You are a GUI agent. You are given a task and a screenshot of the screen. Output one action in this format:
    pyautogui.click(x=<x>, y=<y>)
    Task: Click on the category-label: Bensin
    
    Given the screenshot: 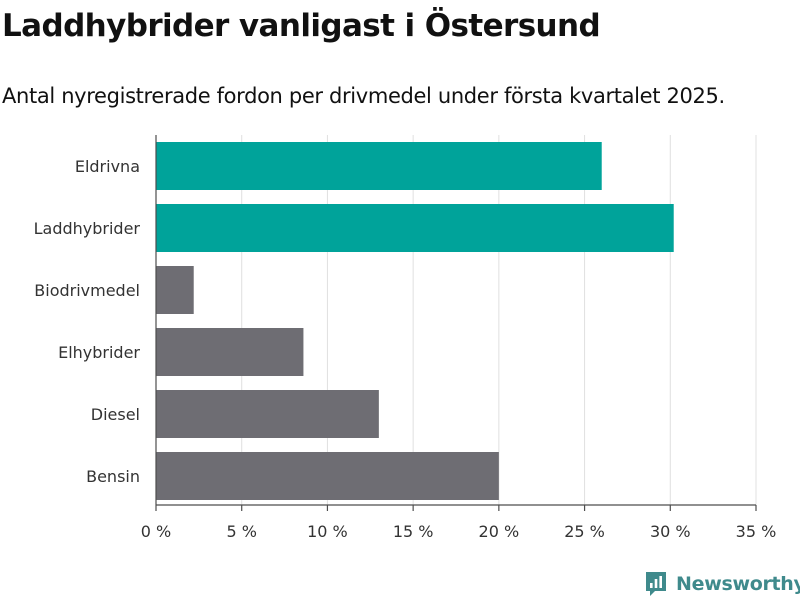 What is the action you would take?
    pyautogui.click(x=113, y=476)
    